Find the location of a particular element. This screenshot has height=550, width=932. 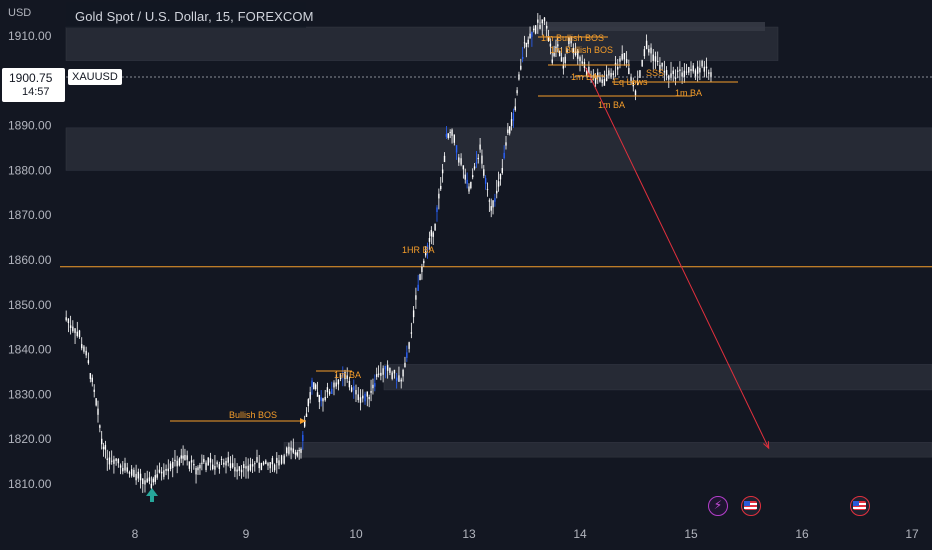

y-tick-label: 1830.00 is located at coordinates (30, 394).